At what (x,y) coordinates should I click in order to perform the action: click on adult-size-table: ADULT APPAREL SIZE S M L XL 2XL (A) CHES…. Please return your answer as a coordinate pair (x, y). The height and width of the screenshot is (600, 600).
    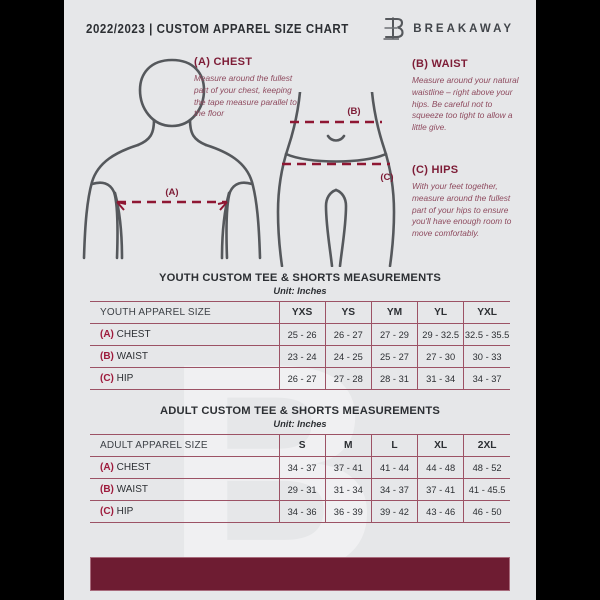
    Looking at the image, I should click on (300, 478).